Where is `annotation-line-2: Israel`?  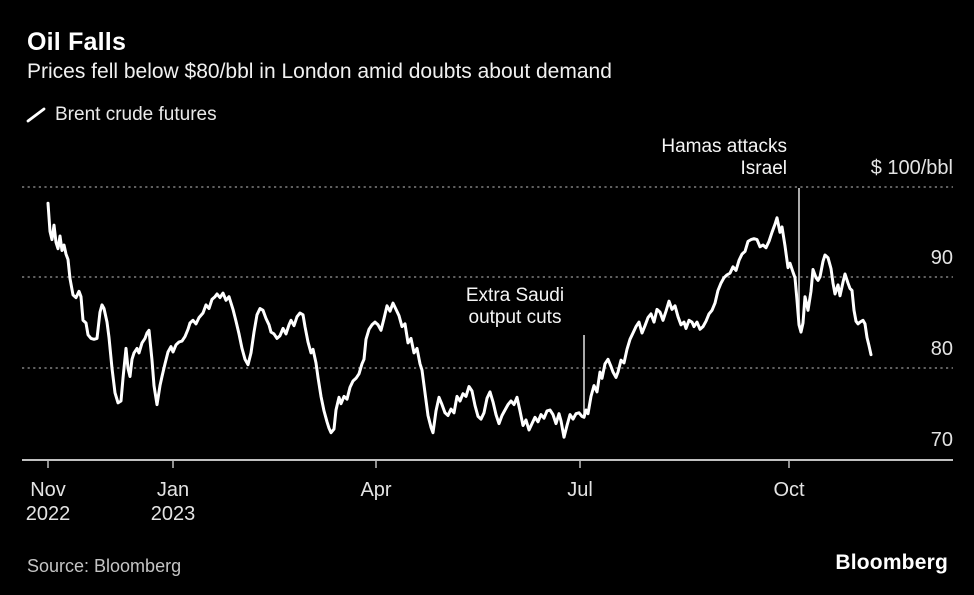
annotation-line-2: Israel is located at coordinates (763, 168).